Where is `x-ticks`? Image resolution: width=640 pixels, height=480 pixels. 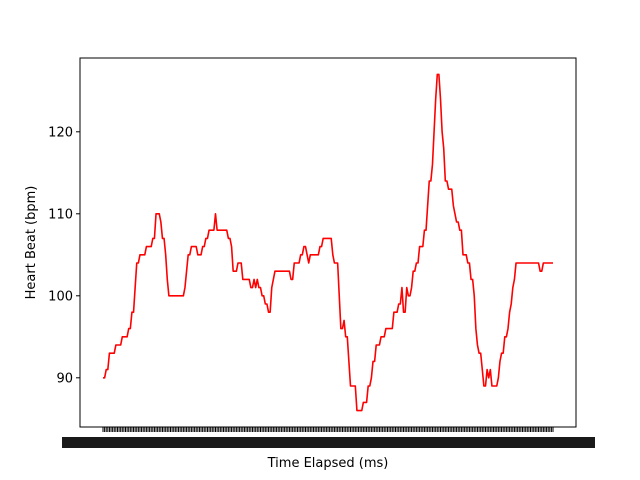
x-ticks is located at coordinates (328, 437).